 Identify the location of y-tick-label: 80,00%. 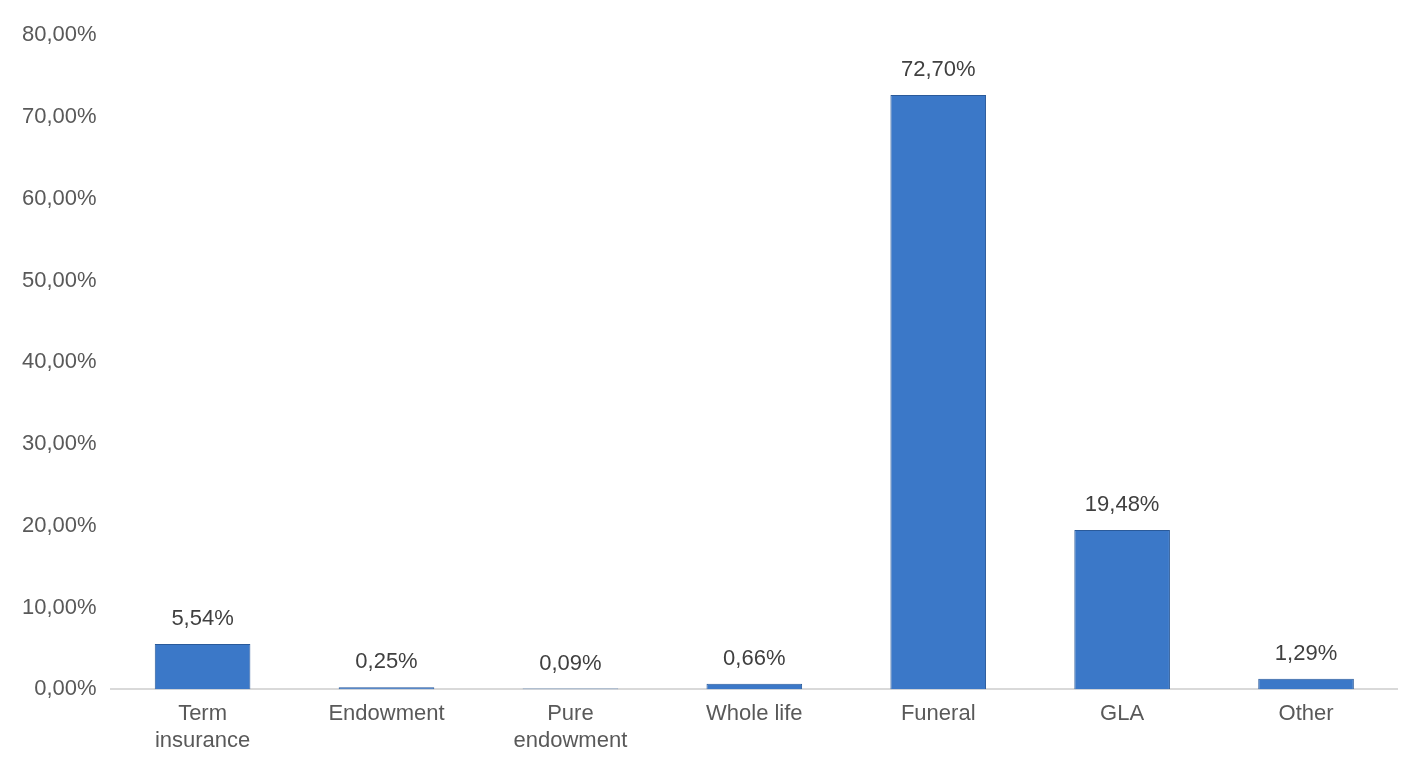
(59, 34).